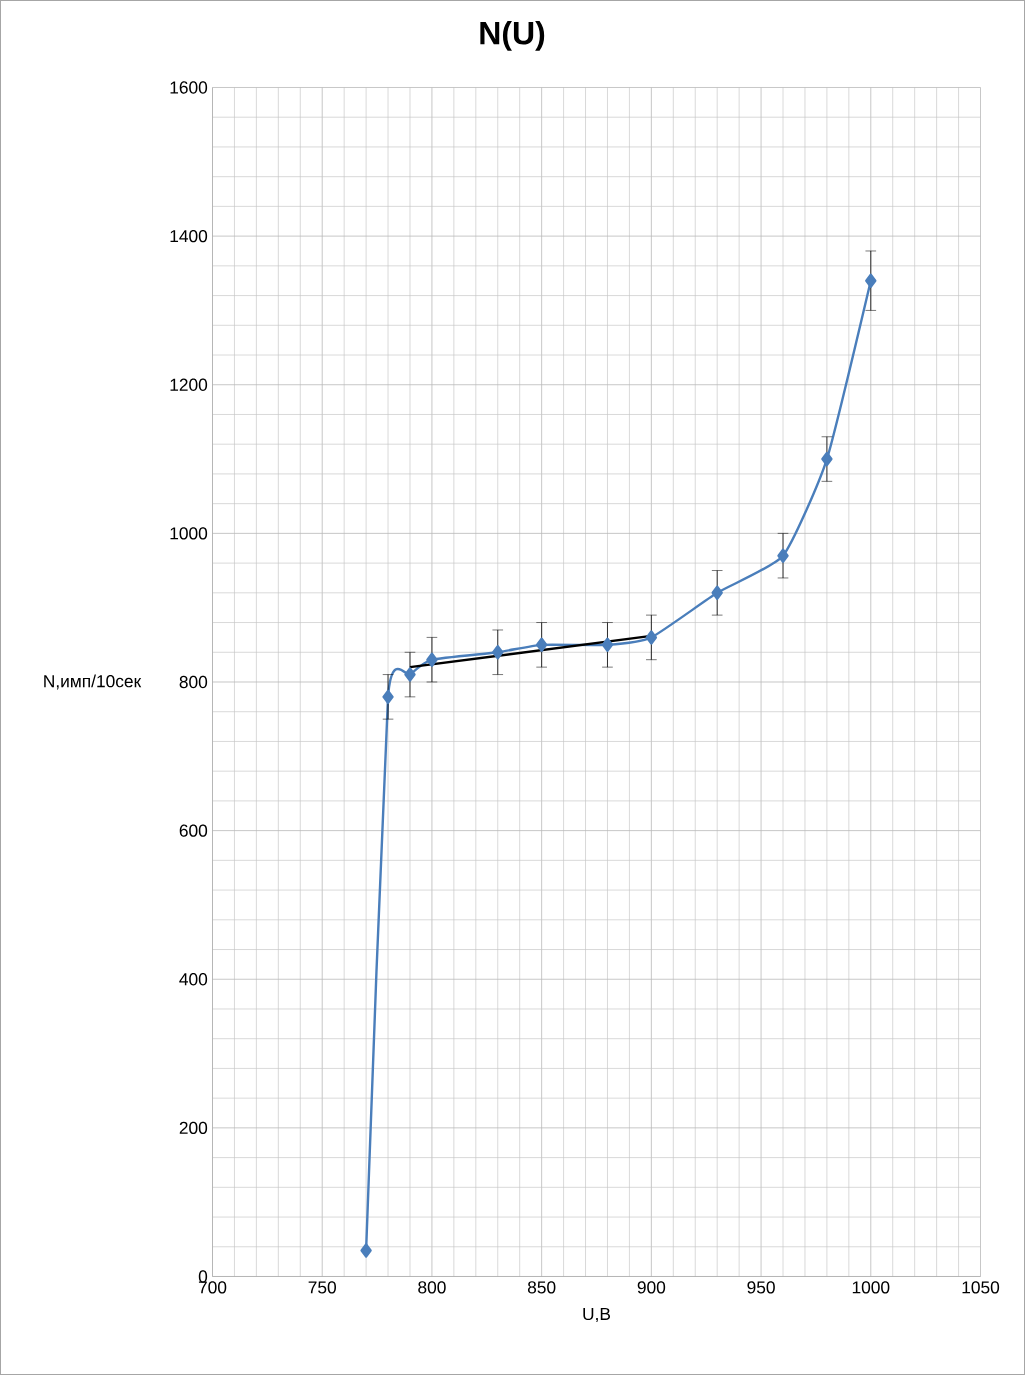 This screenshot has height=1375, width=1025. I want to click on y-tick-label: 400, so click(193, 979).